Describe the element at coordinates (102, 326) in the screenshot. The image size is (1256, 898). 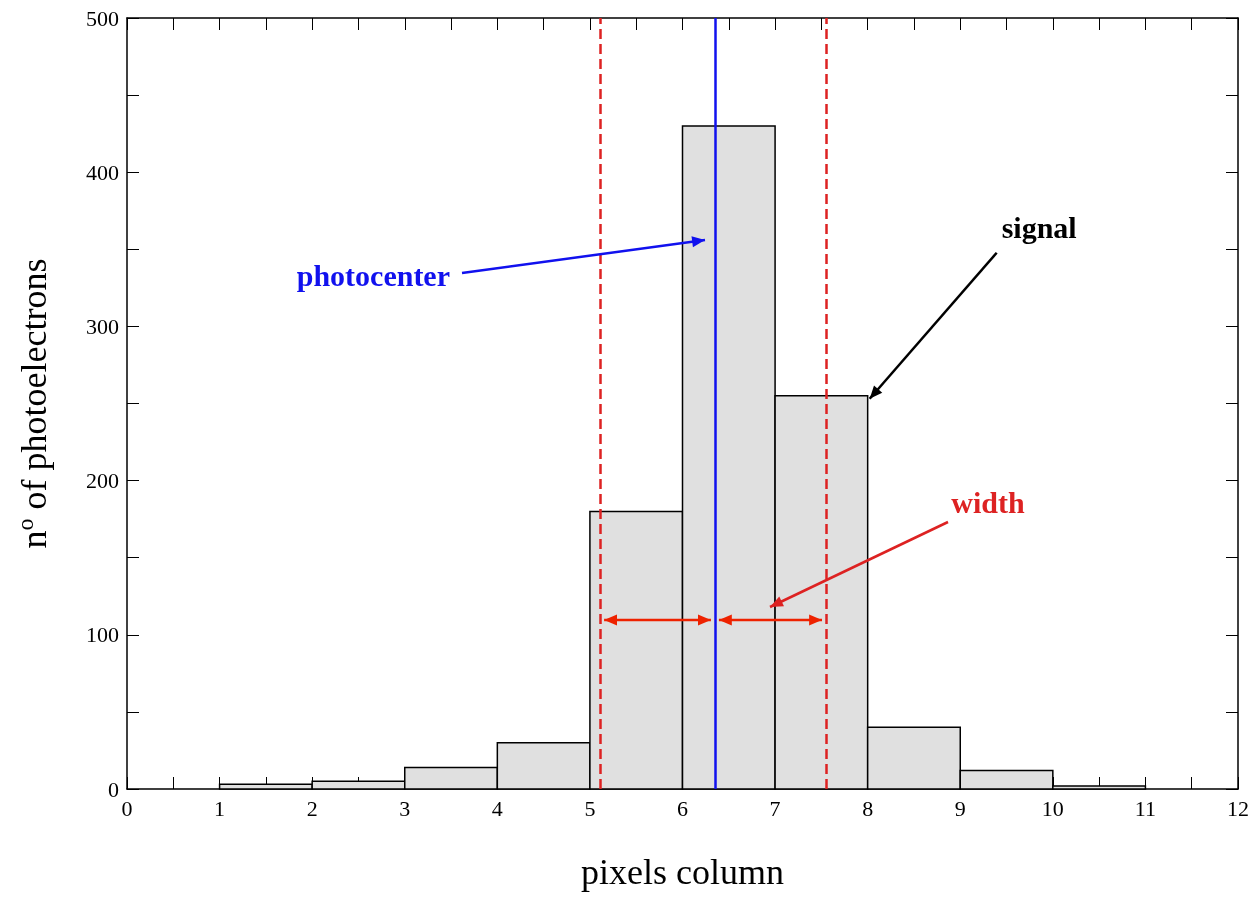
I see `y-tick-label: 300` at that location.